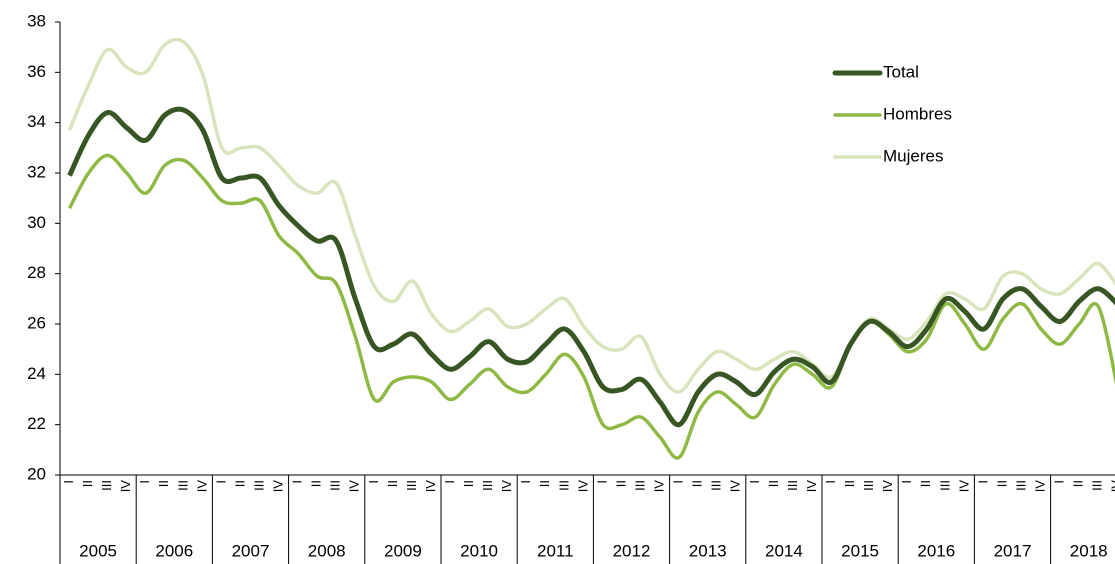  Describe the element at coordinates (174, 550) in the screenshot. I see `year-label: 2006` at that location.